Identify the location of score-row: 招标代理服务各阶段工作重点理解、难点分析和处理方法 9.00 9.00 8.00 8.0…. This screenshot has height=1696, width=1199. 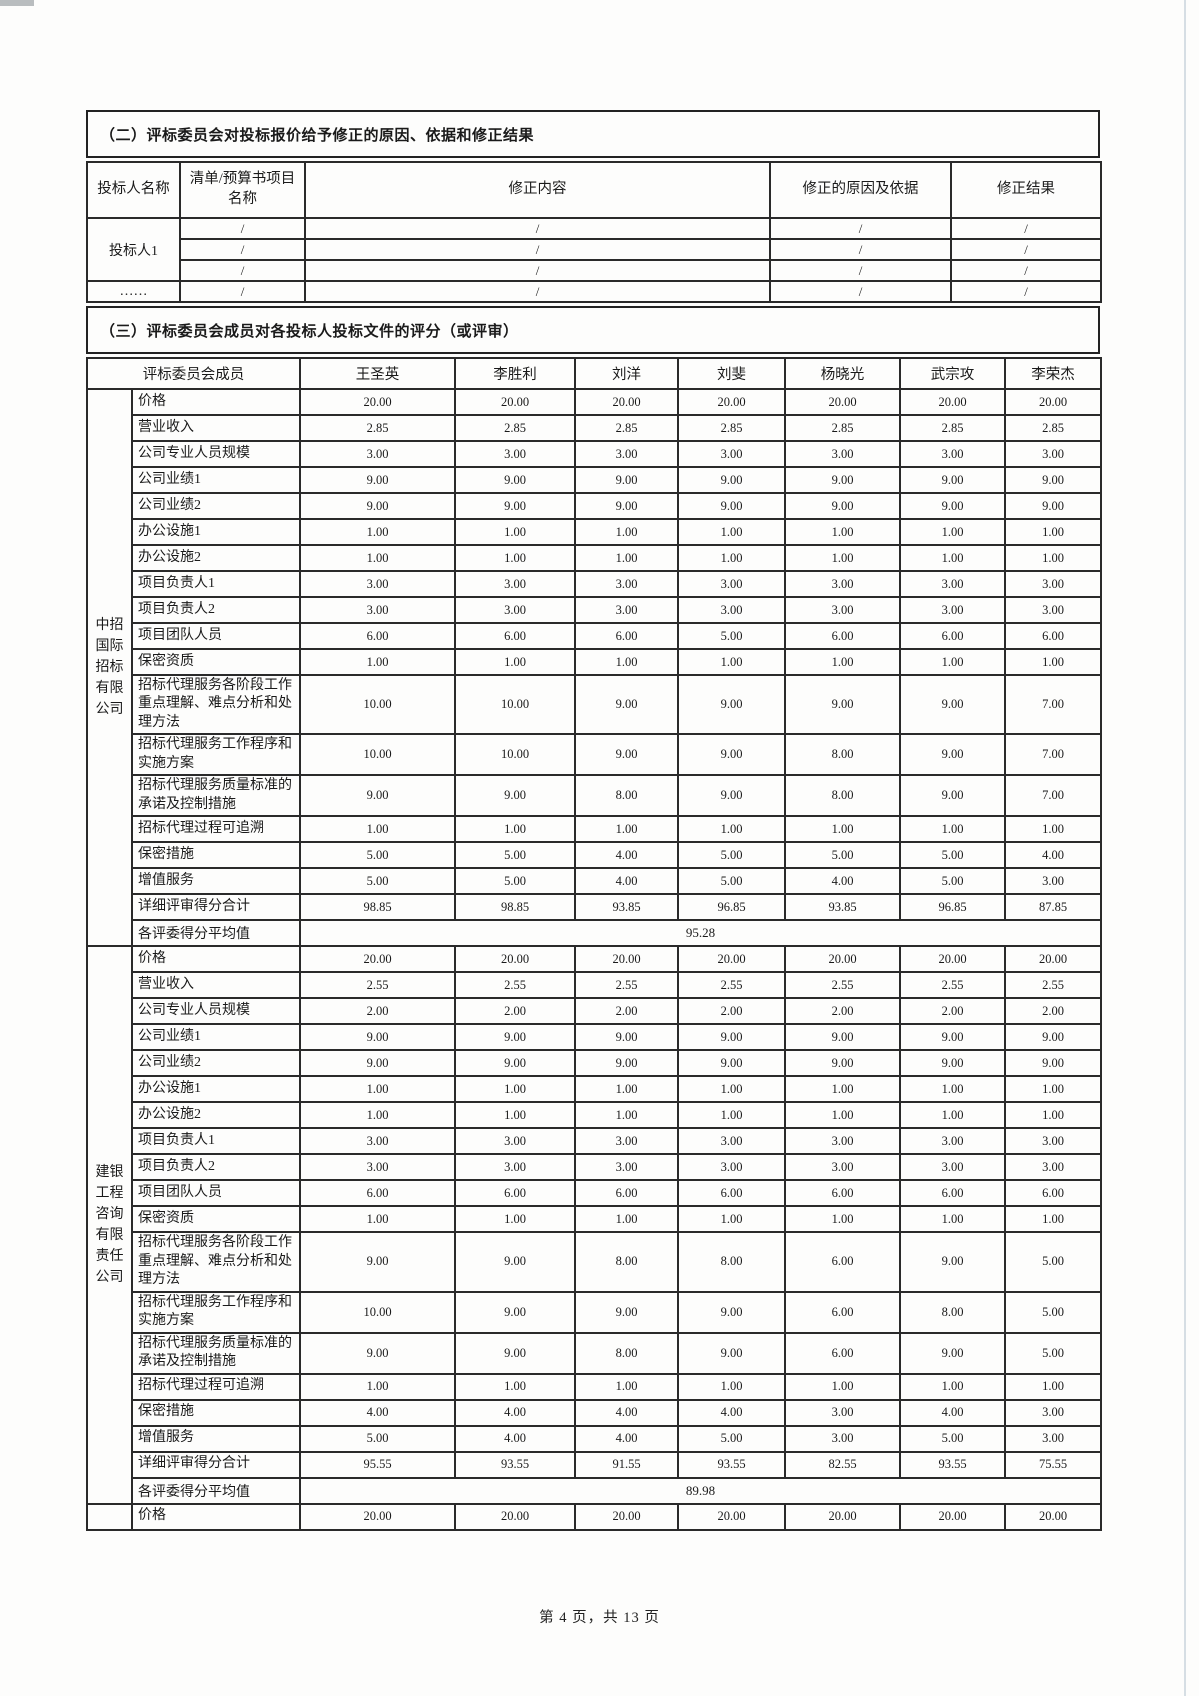
(594, 1262).